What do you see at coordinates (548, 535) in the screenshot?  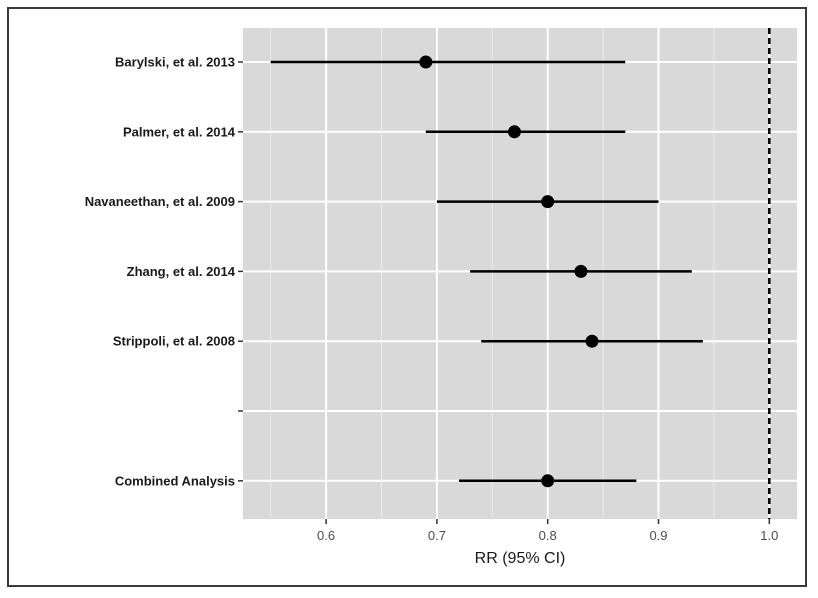 I see `x-tick-label: 0.8` at bounding box center [548, 535].